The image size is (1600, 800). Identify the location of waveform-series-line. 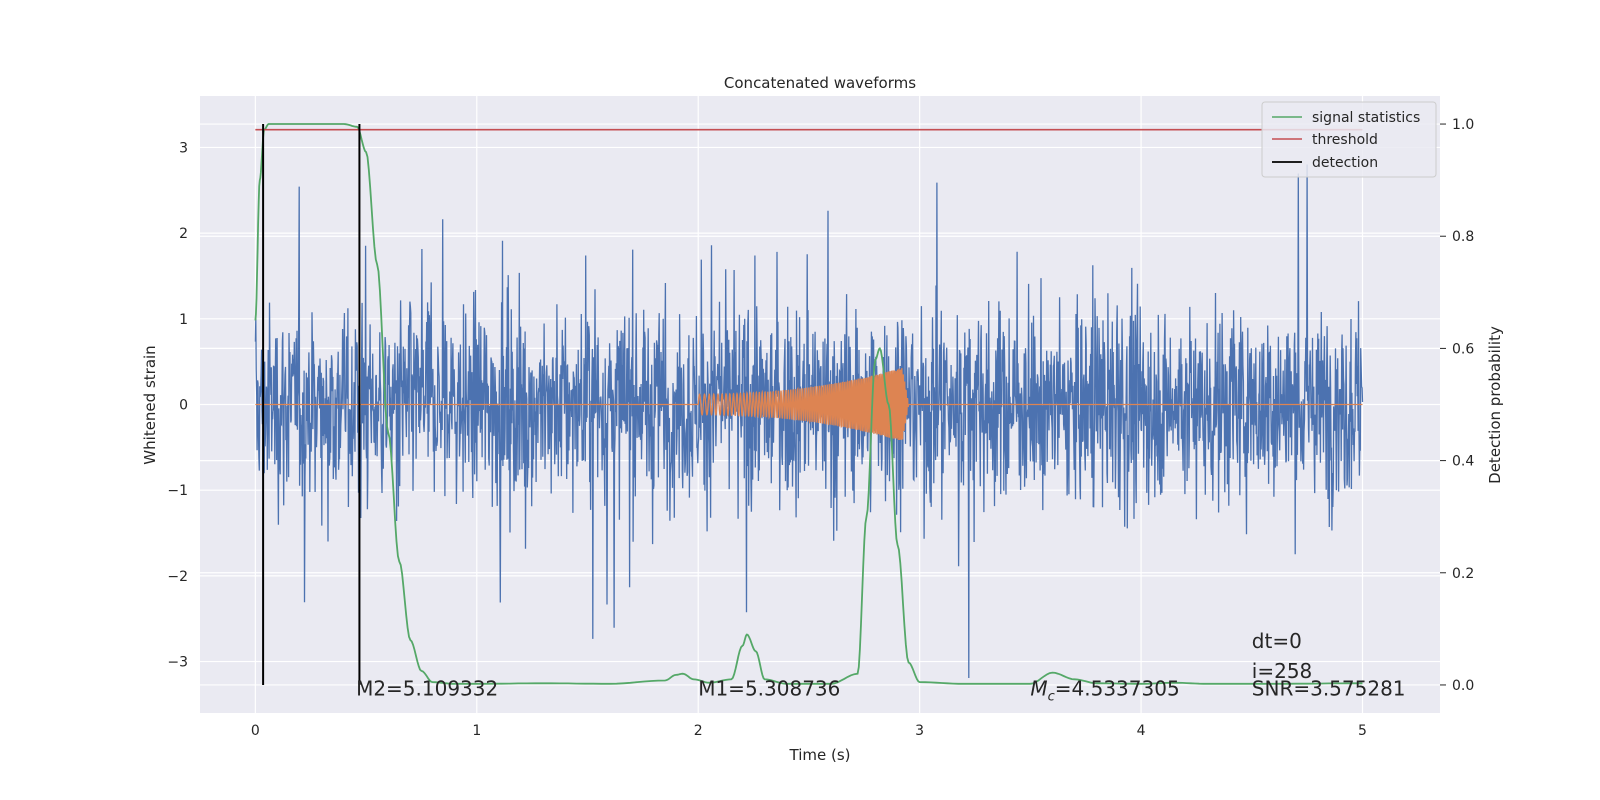
(809, 404).